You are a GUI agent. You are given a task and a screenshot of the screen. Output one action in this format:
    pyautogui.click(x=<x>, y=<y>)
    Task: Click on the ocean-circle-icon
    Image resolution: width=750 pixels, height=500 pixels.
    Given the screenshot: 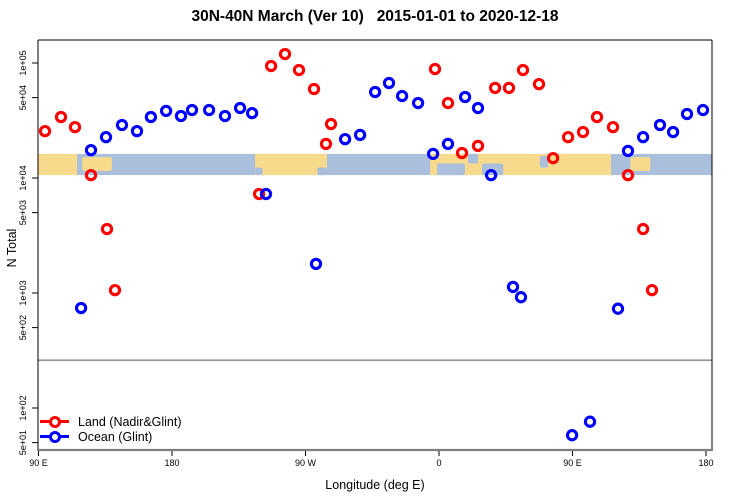 What is the action you would take?
    pyautogui.click(x=54, y=436)
    